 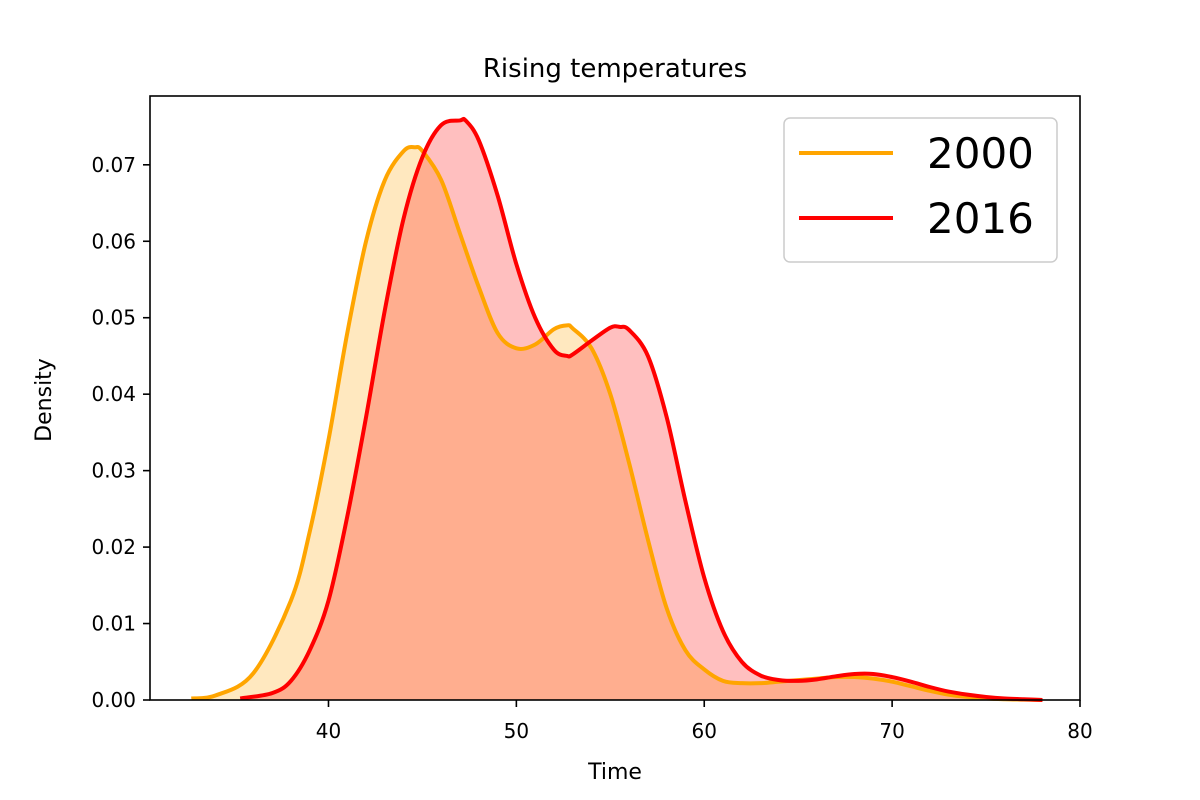 What do you see at coordinates (44, 400) in the screenshot?
I see `y-axis-label: Density` at bounding box center [44, 400].